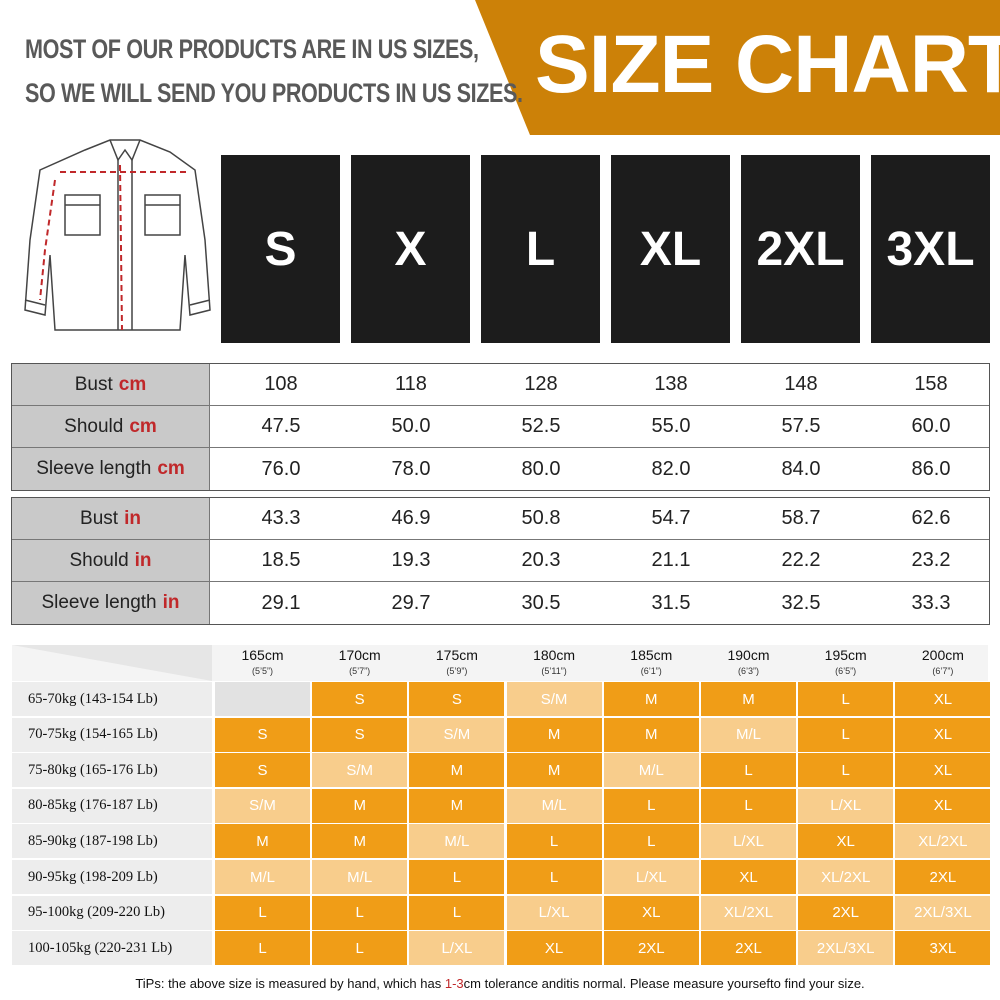 This screenshot has width=1000, height=1000. I want to click on label-text: Bust, so click(93, 384).